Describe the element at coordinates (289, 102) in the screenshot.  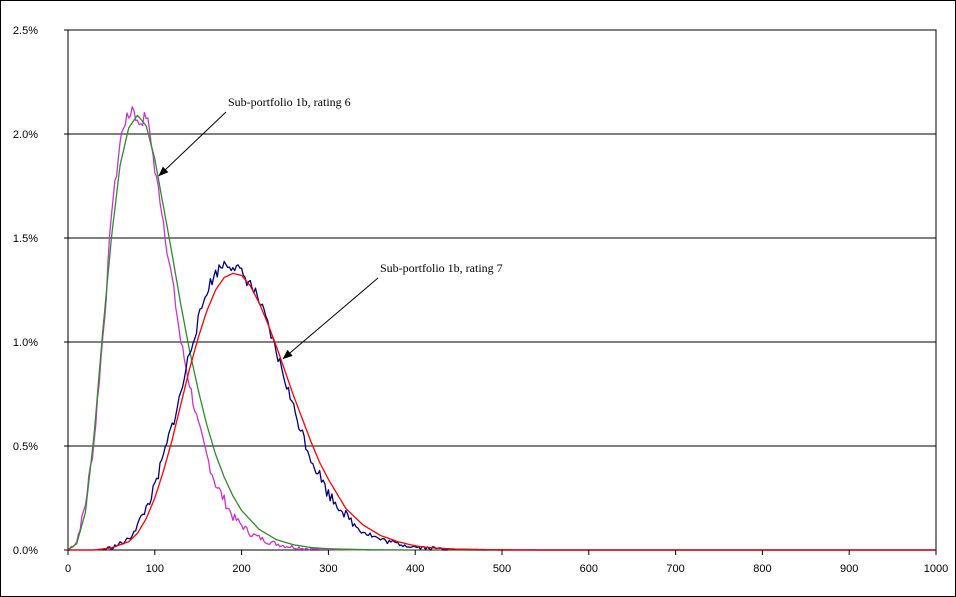
I see `annotation-label: Sub-portfolio 1b, rating 6` at that location.